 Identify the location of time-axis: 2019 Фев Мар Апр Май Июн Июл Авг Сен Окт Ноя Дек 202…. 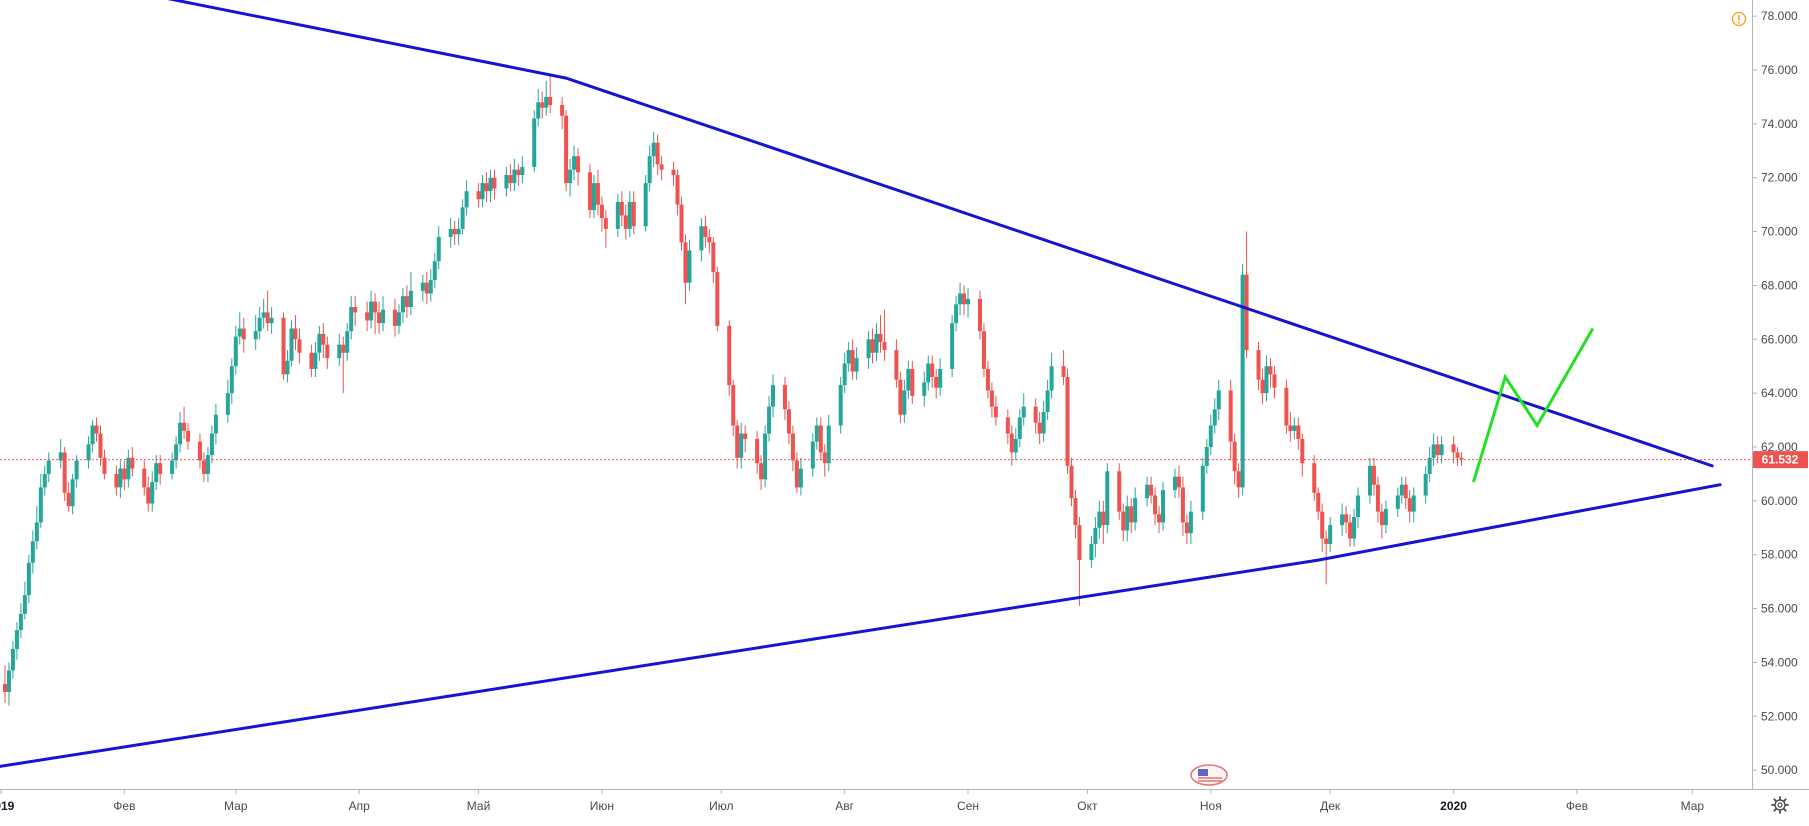
(852, 801).